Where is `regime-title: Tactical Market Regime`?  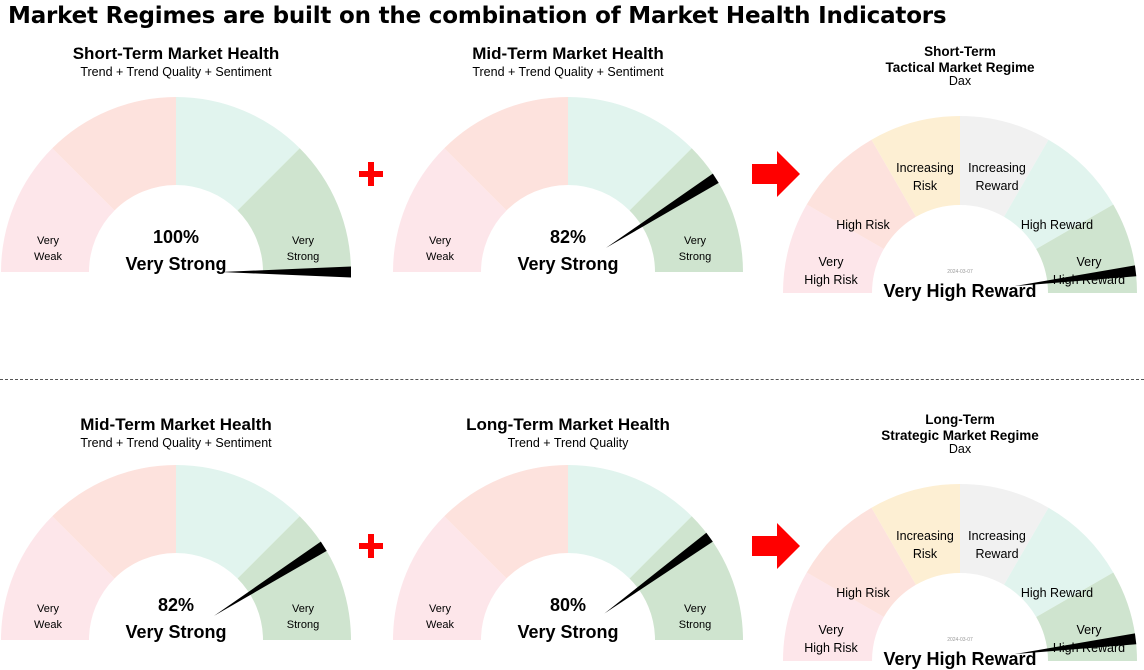
regime-title: Tactical Market Regime is located at coordinates (960, 67).